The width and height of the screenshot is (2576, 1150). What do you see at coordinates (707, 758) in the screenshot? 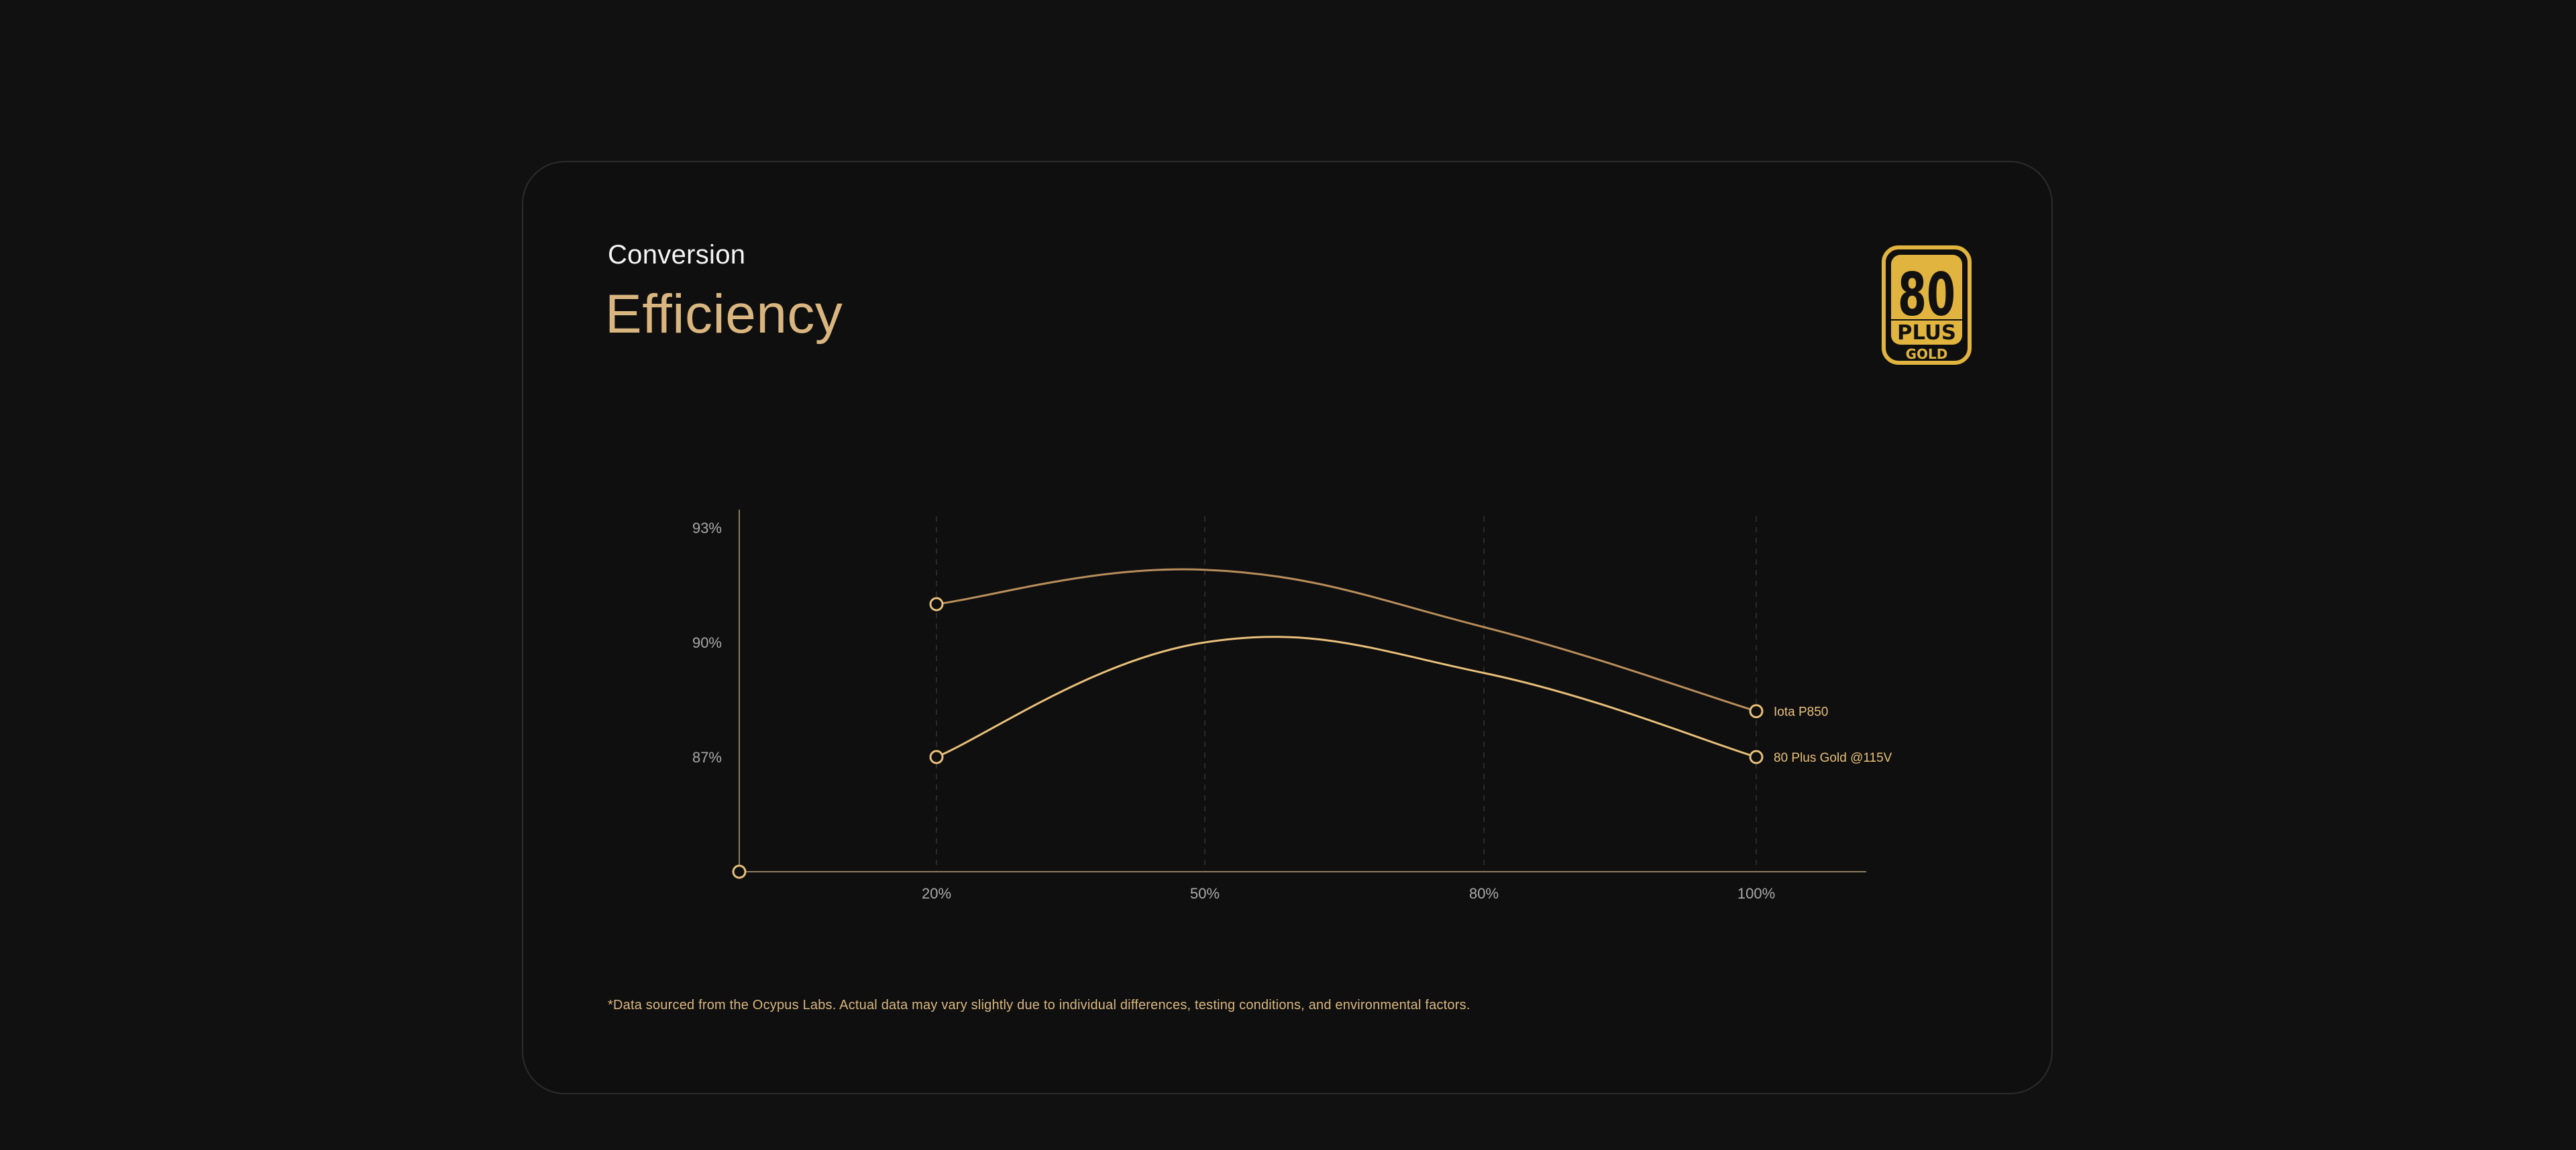
I see `y-tick-label: 87%` at bounding box center [707, 758].